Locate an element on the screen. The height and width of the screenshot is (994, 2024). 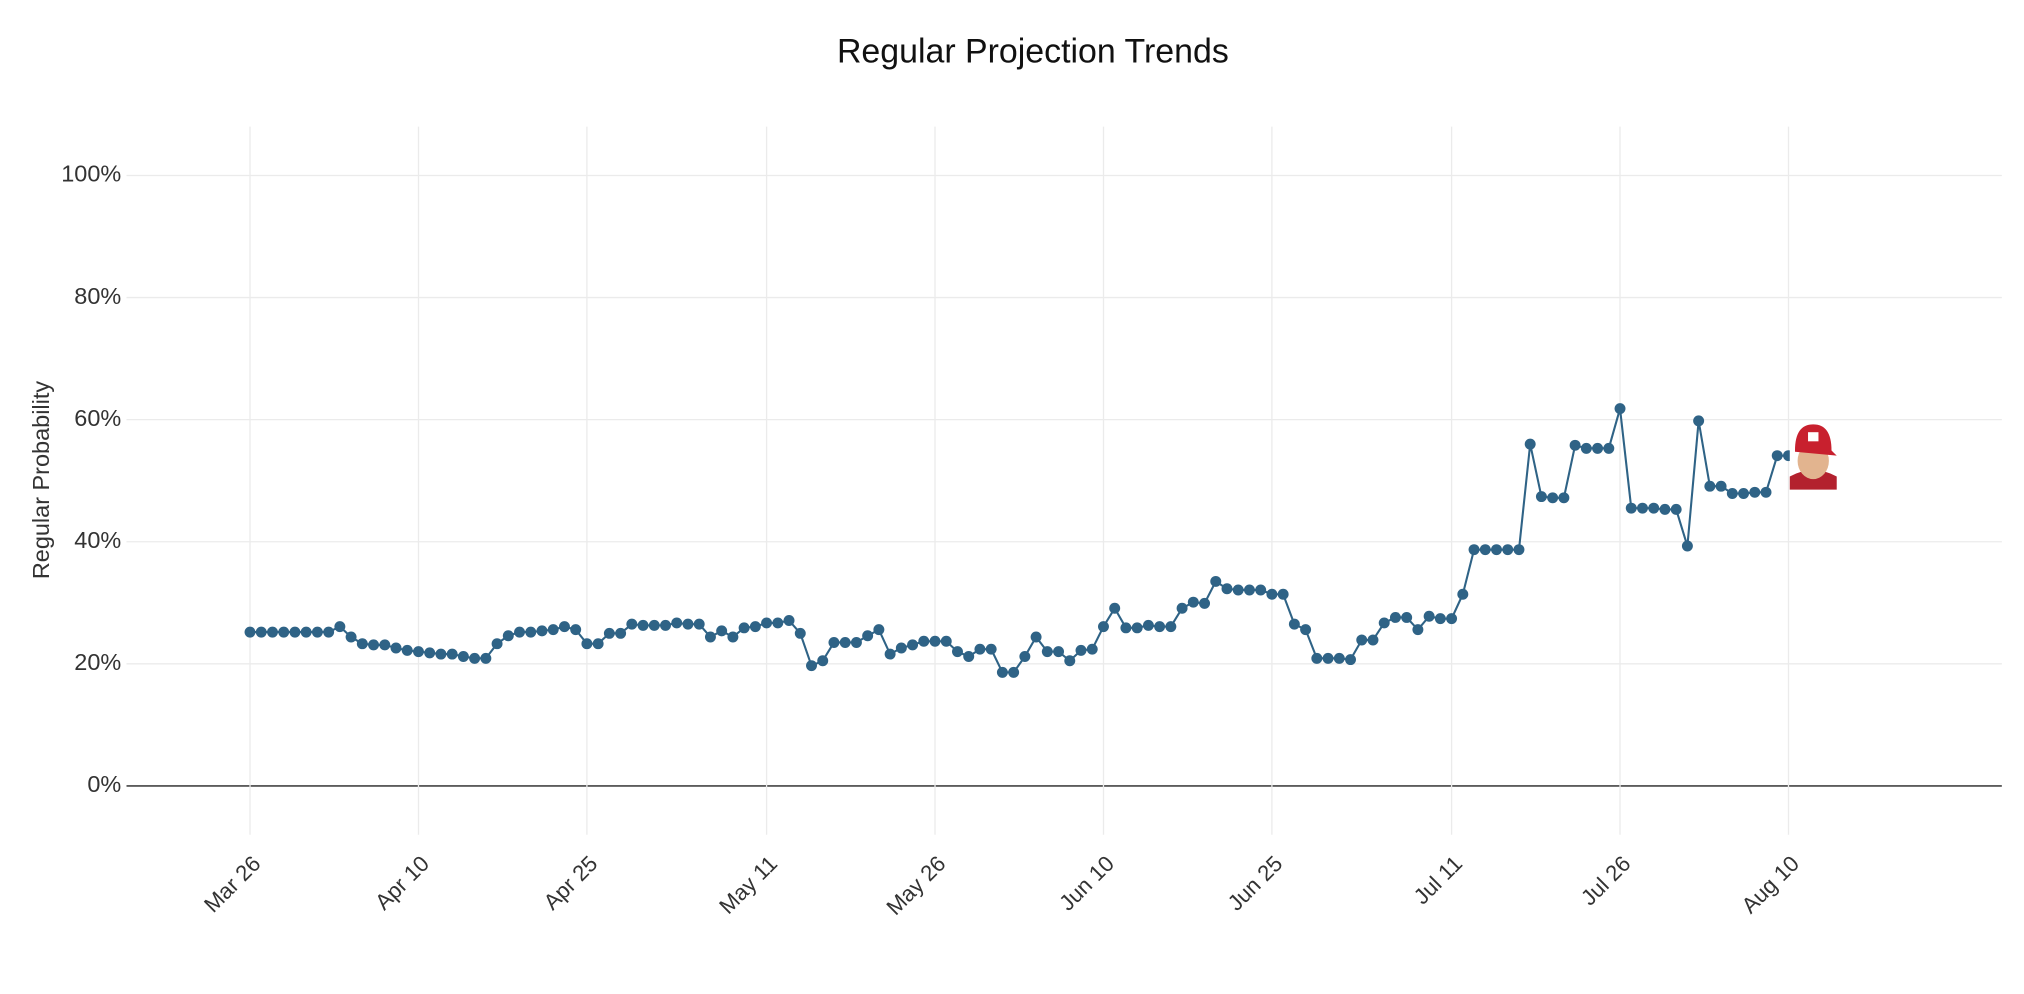
avatar-shirt is located at coordinates (1813, 480).